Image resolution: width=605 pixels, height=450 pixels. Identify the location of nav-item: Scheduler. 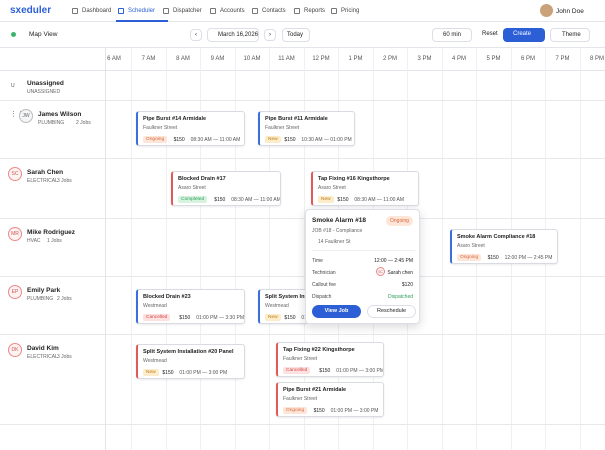
(142, 11).